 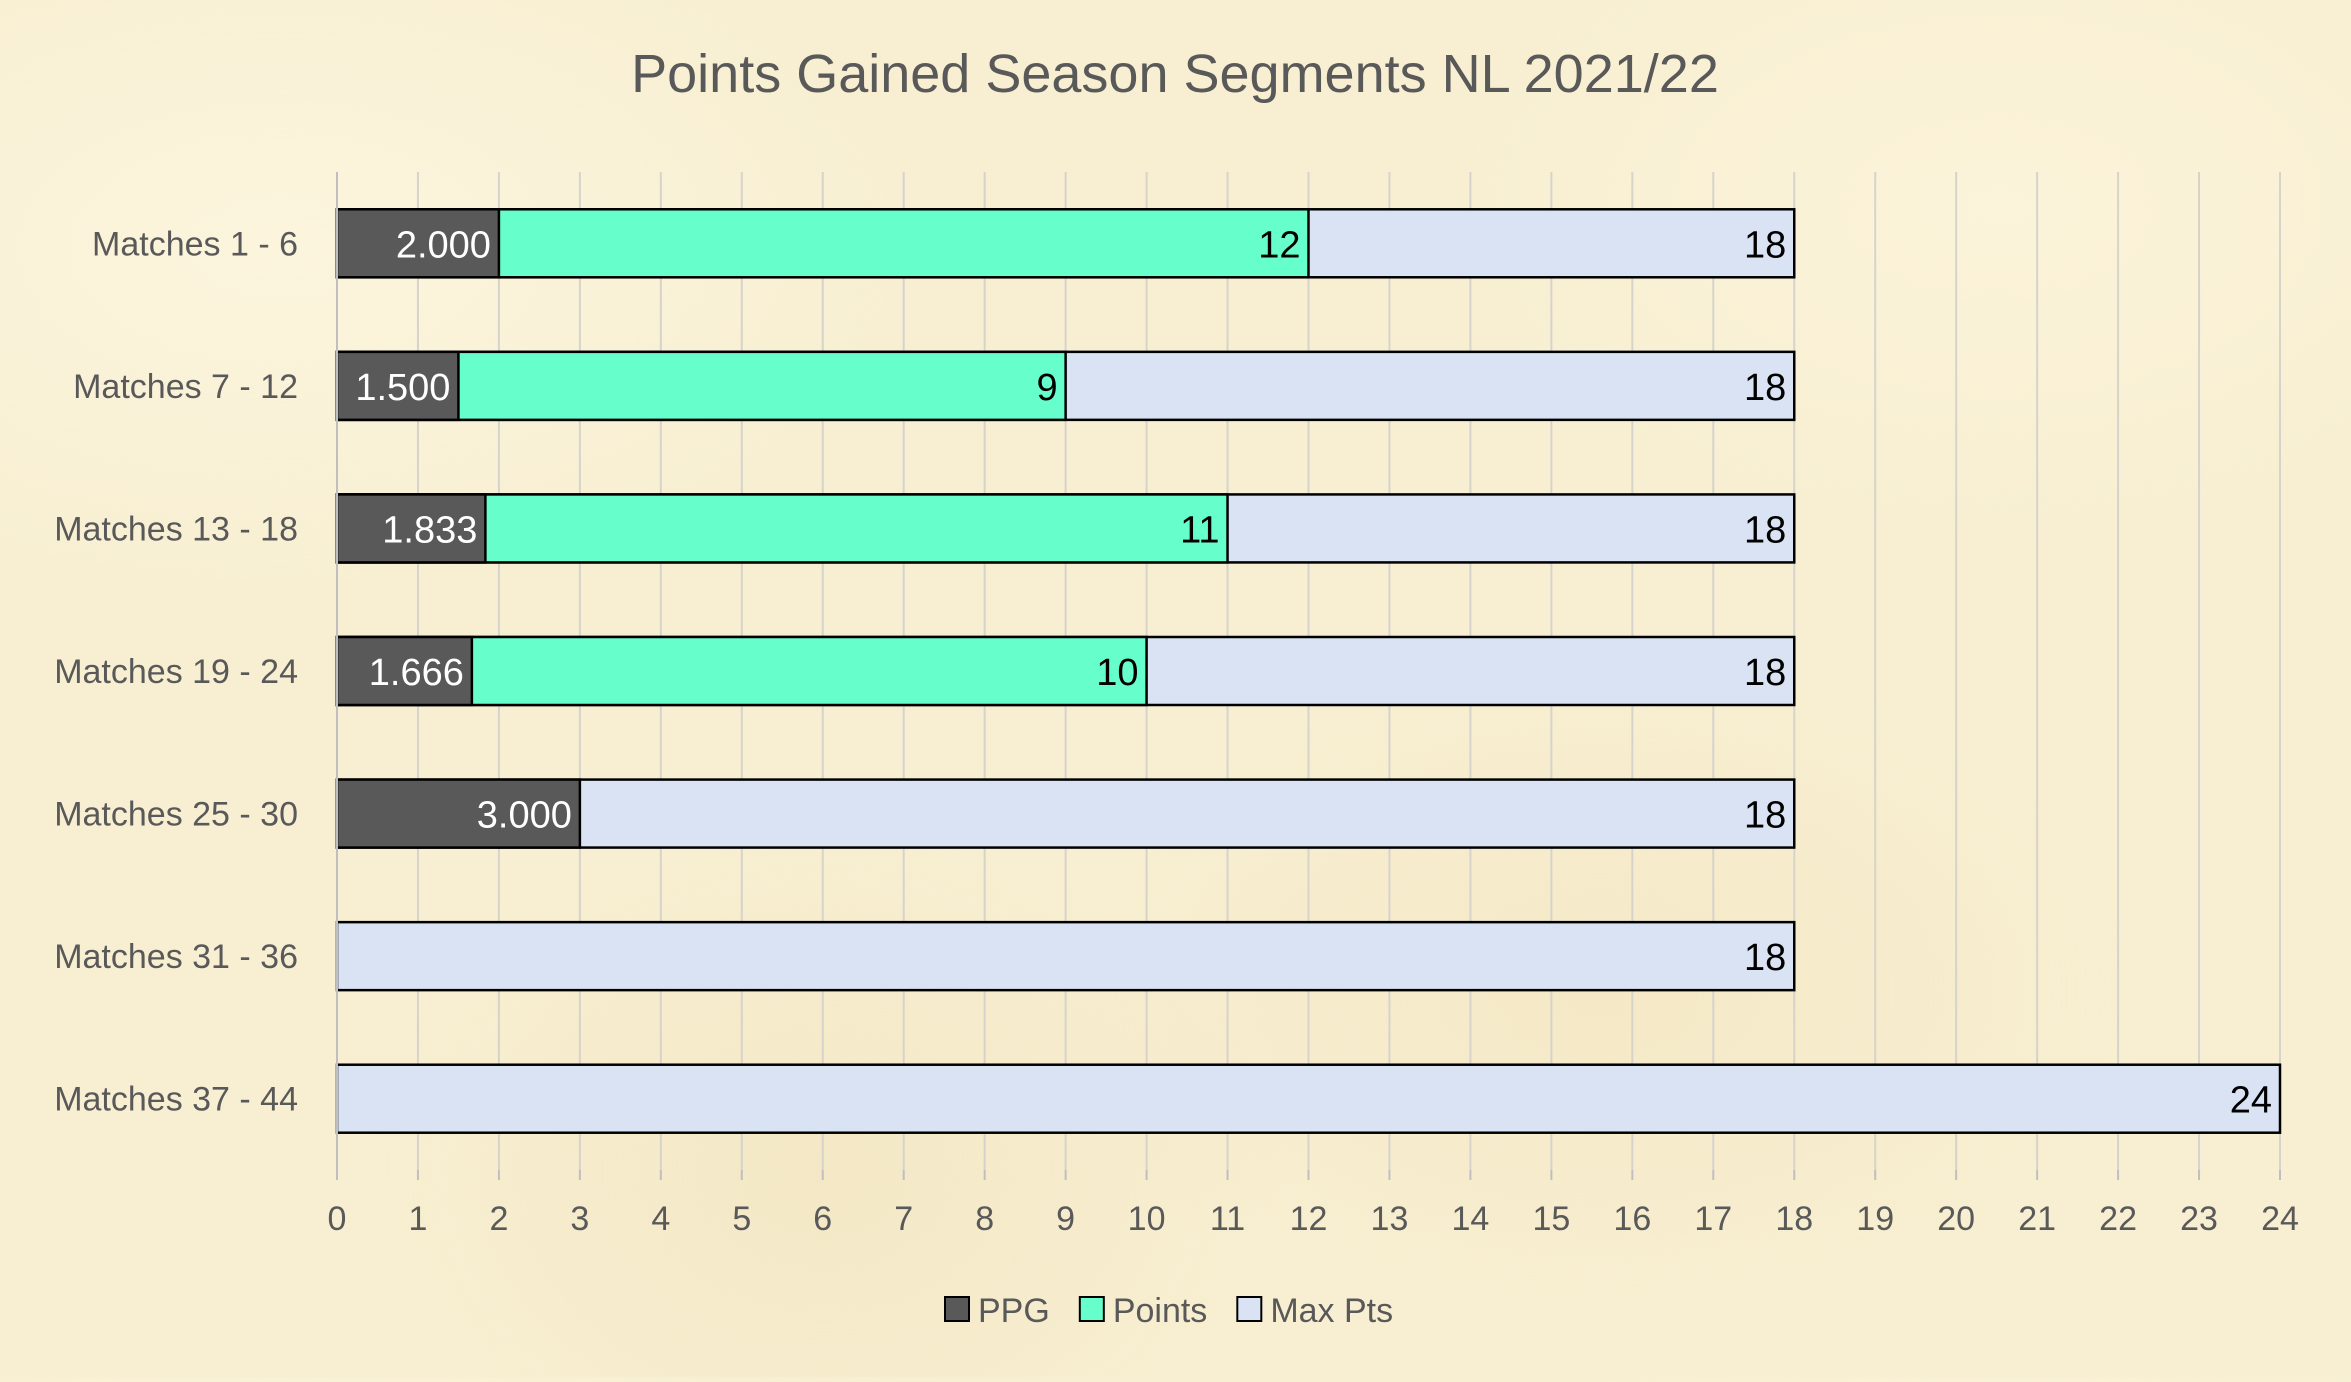 I want to click on data-label-ppg: 1.500, so click(x=402, y=388).